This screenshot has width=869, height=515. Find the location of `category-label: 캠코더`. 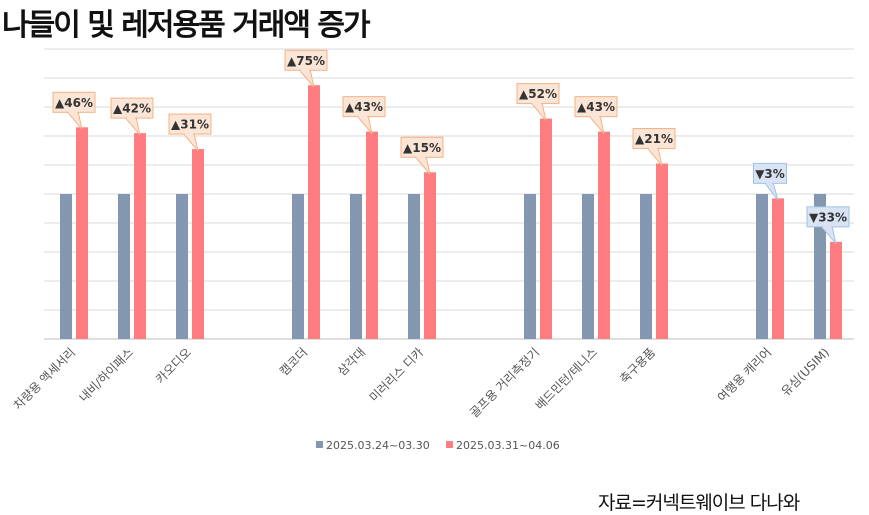

category-label: 캠코더 is located at coordinates (293, 361).